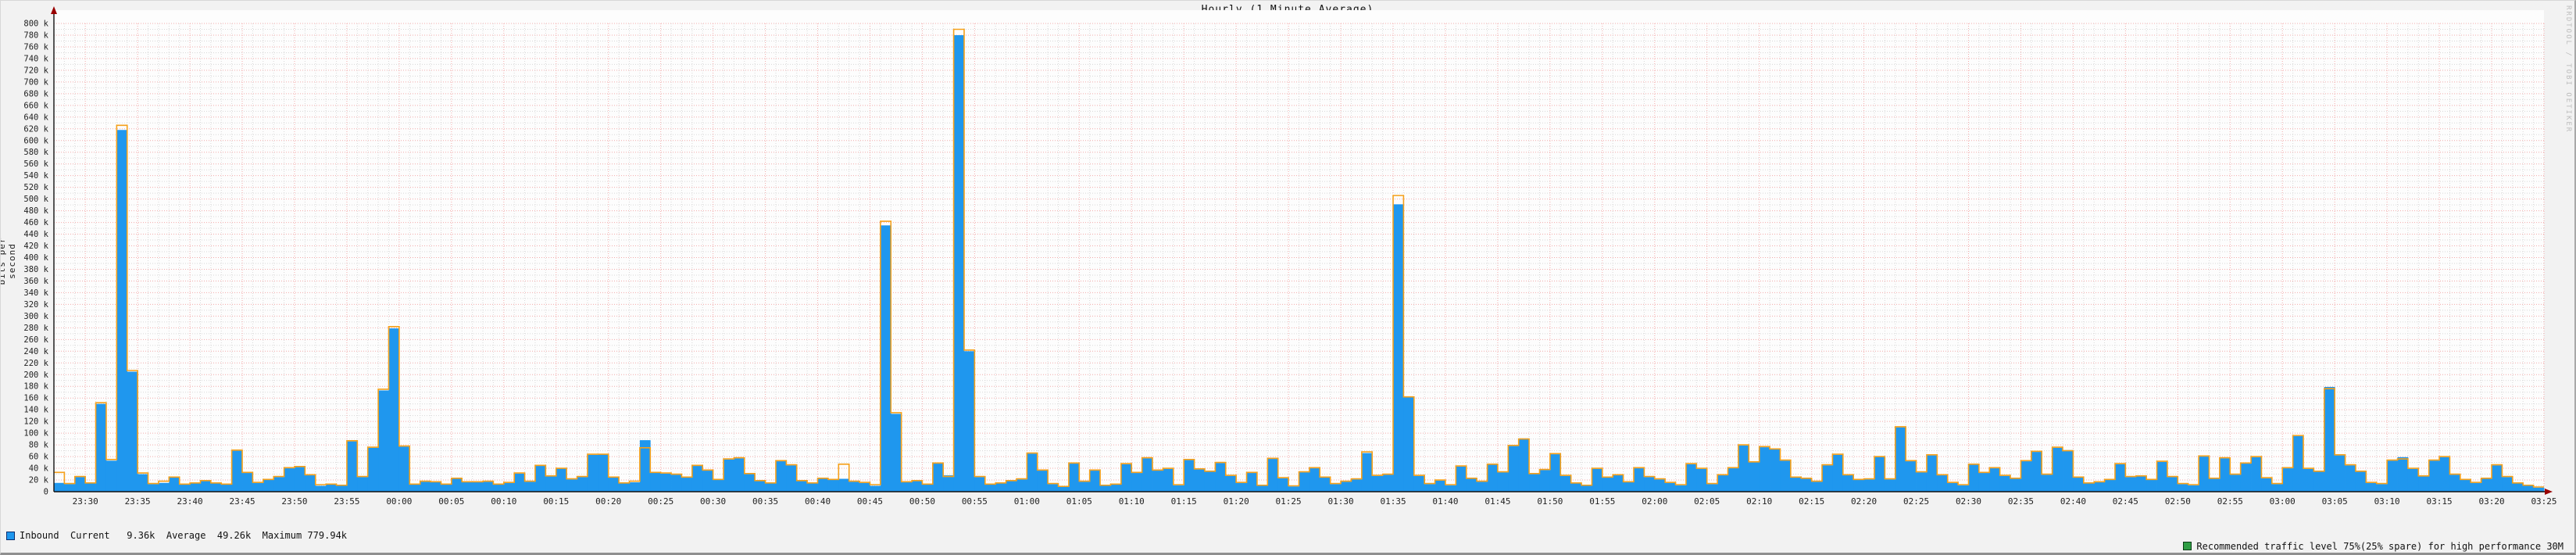  Describe the element at coordinates (660, 501) in the screenshot. I see `svg-text: 00:25` at that location.